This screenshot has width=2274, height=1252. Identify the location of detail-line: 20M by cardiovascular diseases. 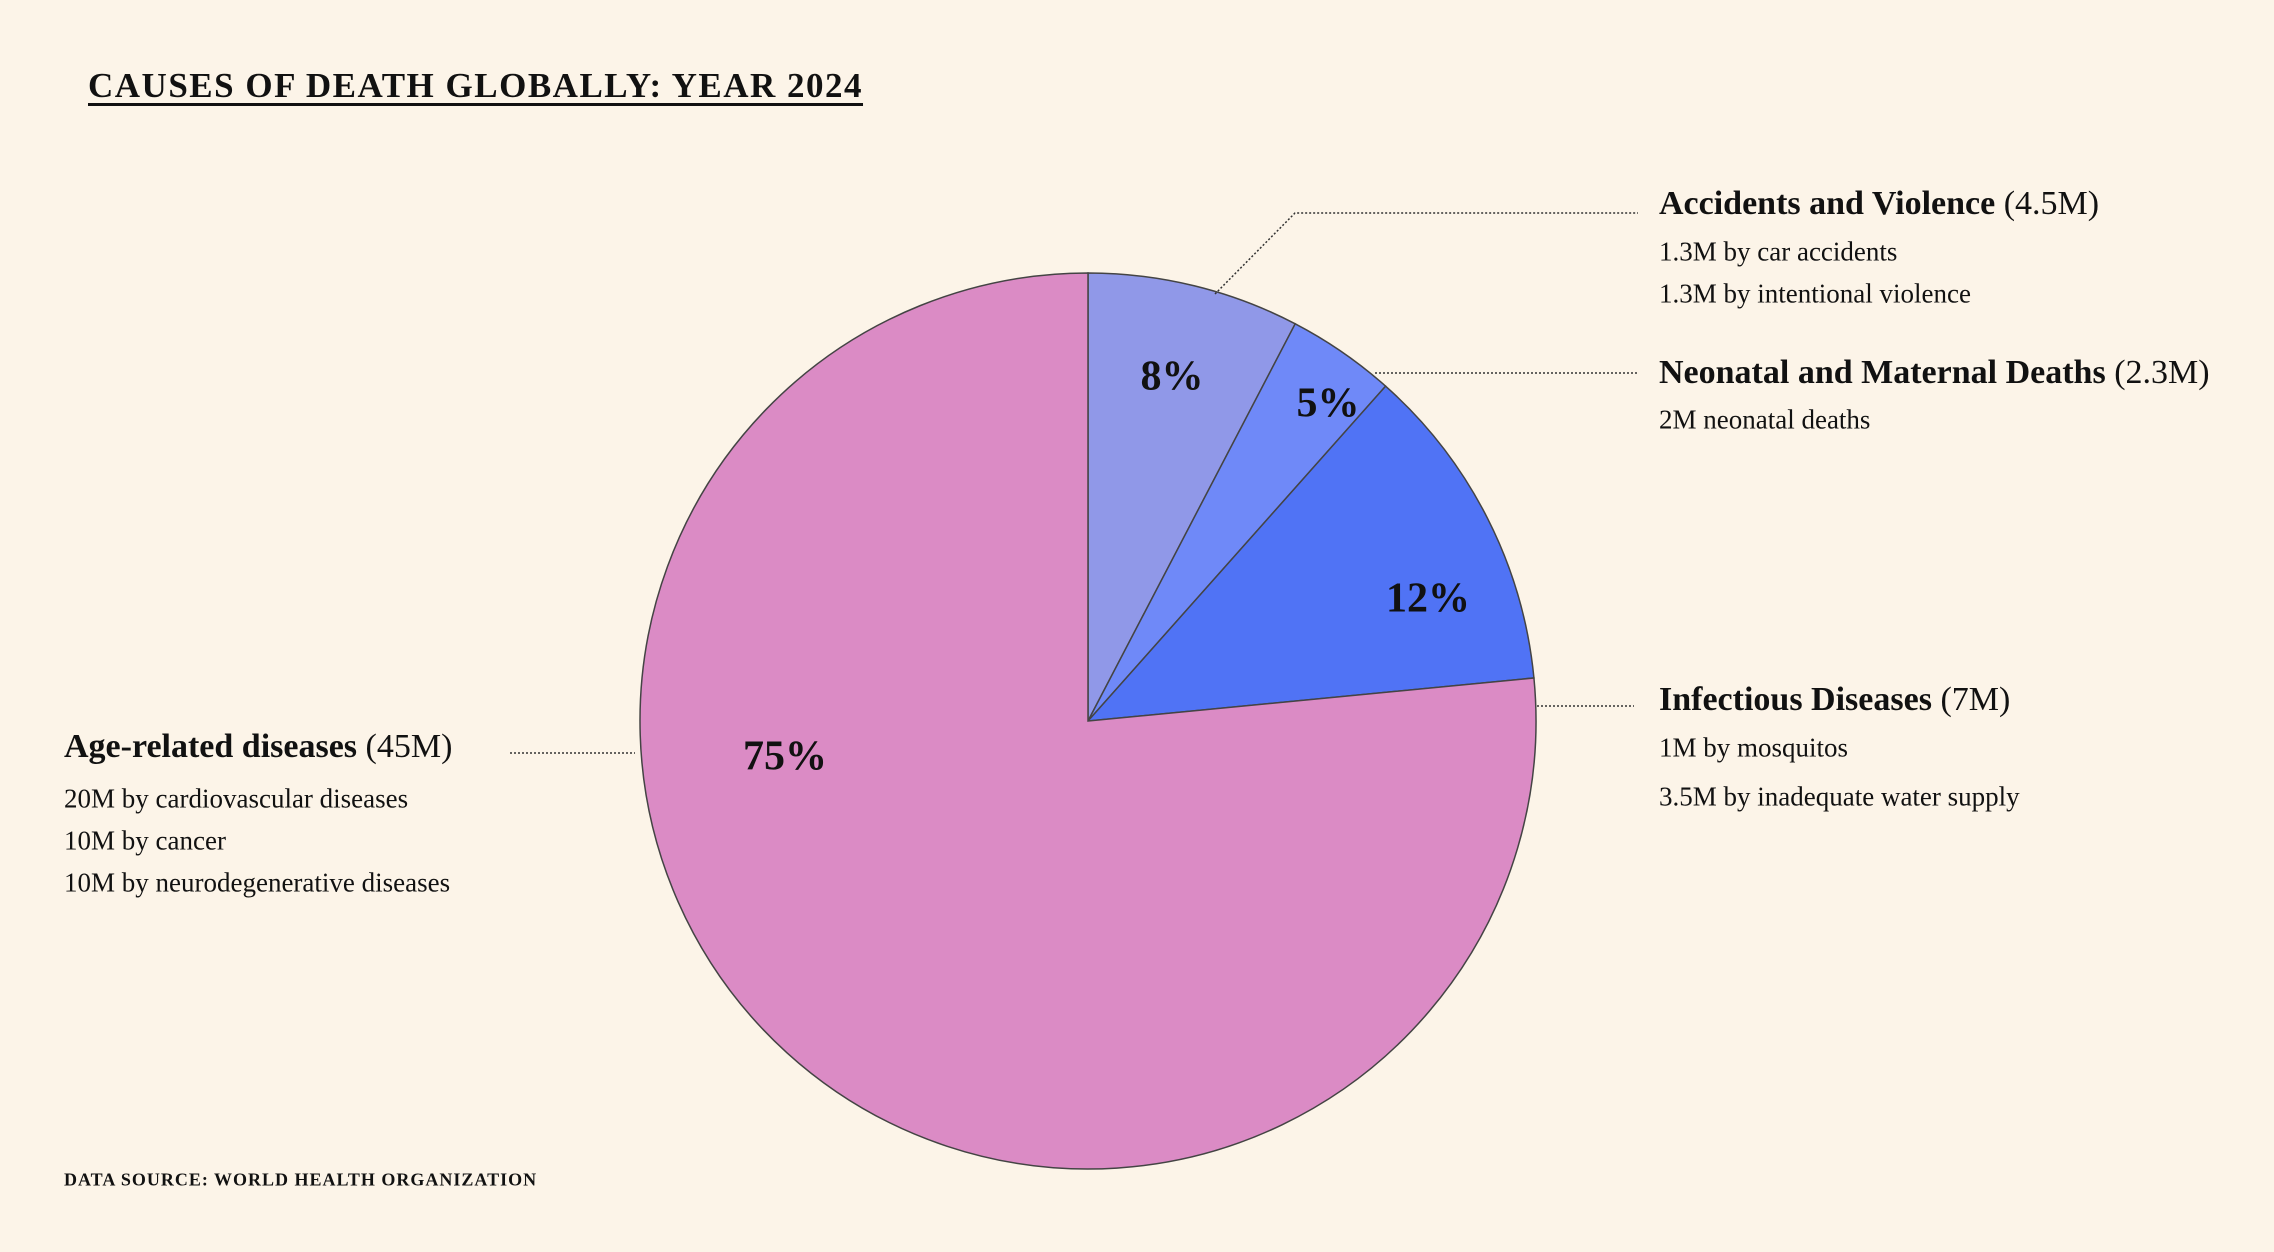
(236, 798).